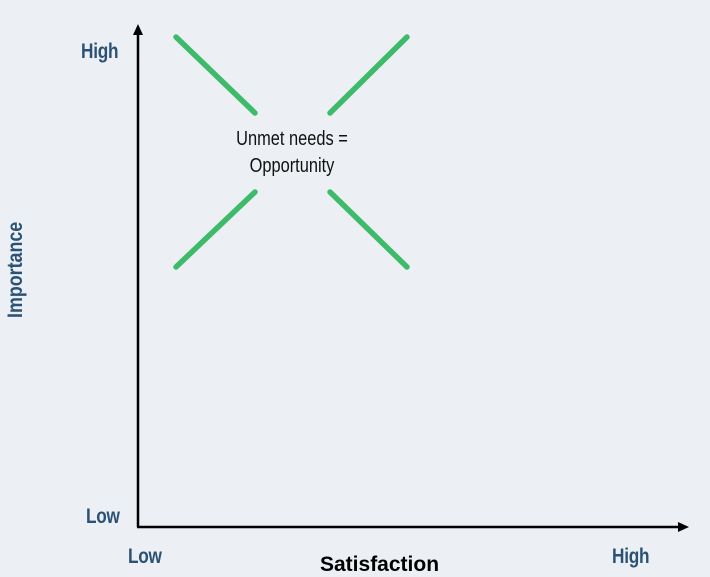  I want to click on y-axis-title: Importance, so click(15, 269).